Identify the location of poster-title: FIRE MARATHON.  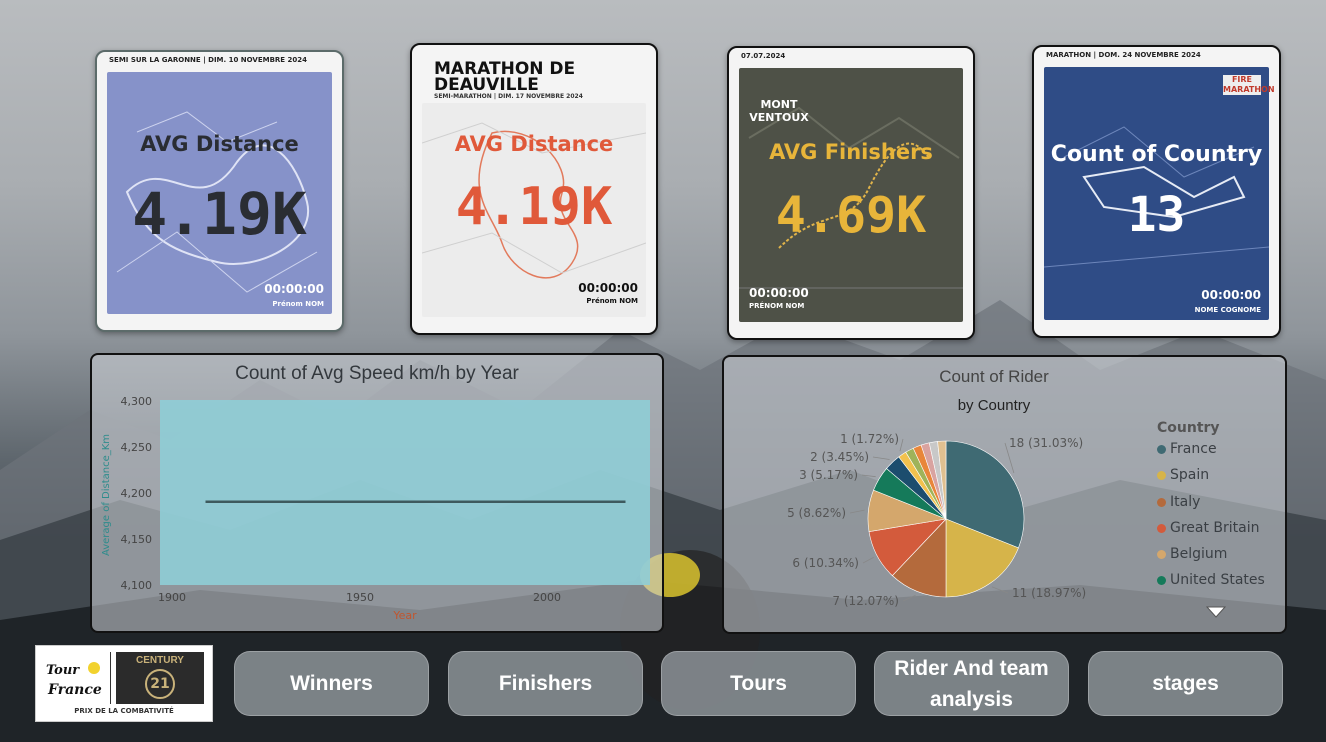
(1249, 85).